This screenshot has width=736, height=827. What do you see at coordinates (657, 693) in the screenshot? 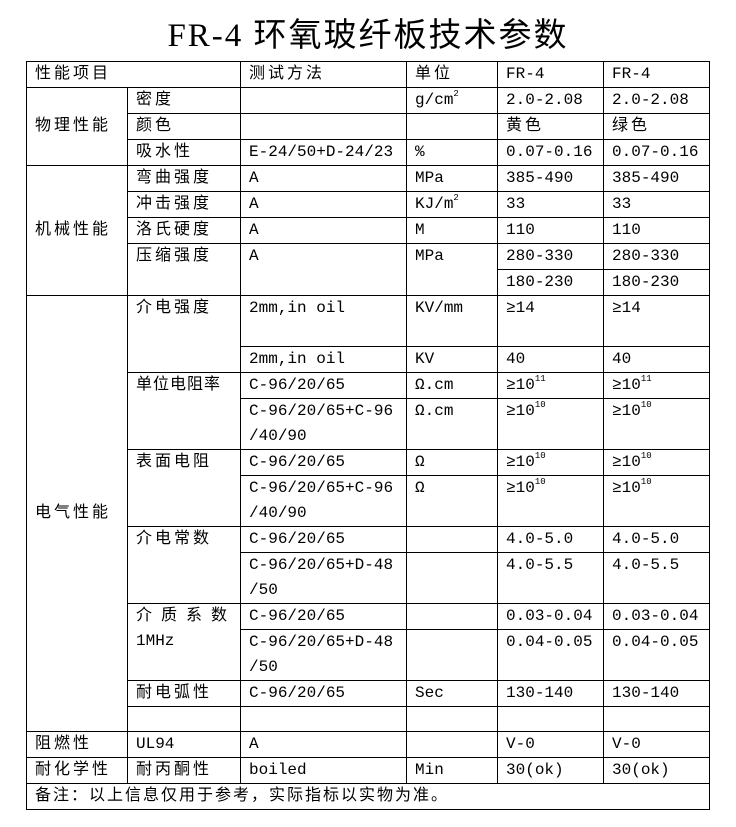
I see `value-col2: 130-140` at bounding box center [657, 693].